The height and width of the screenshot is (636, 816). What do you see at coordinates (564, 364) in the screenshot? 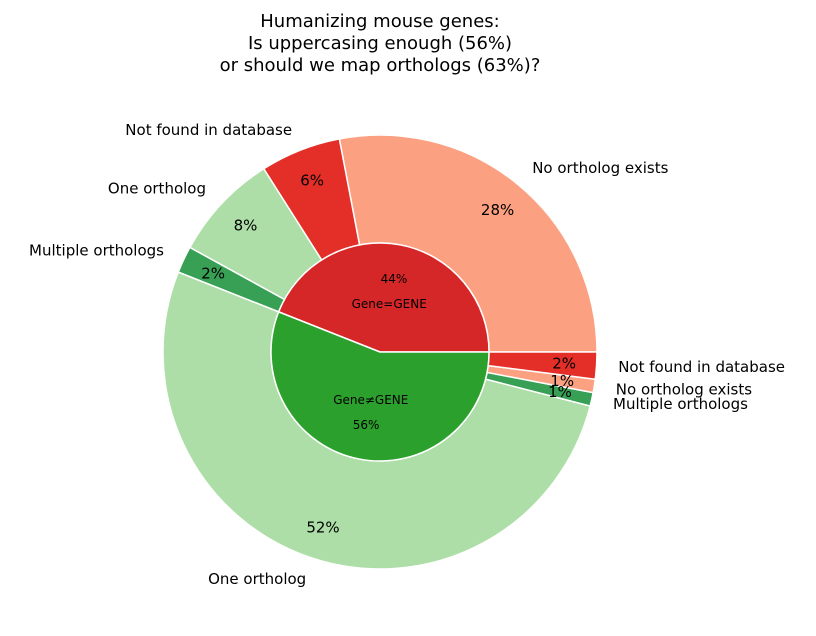
I see `outer-slice-pct-label-7: 2%` at bounding box center [564, 364].